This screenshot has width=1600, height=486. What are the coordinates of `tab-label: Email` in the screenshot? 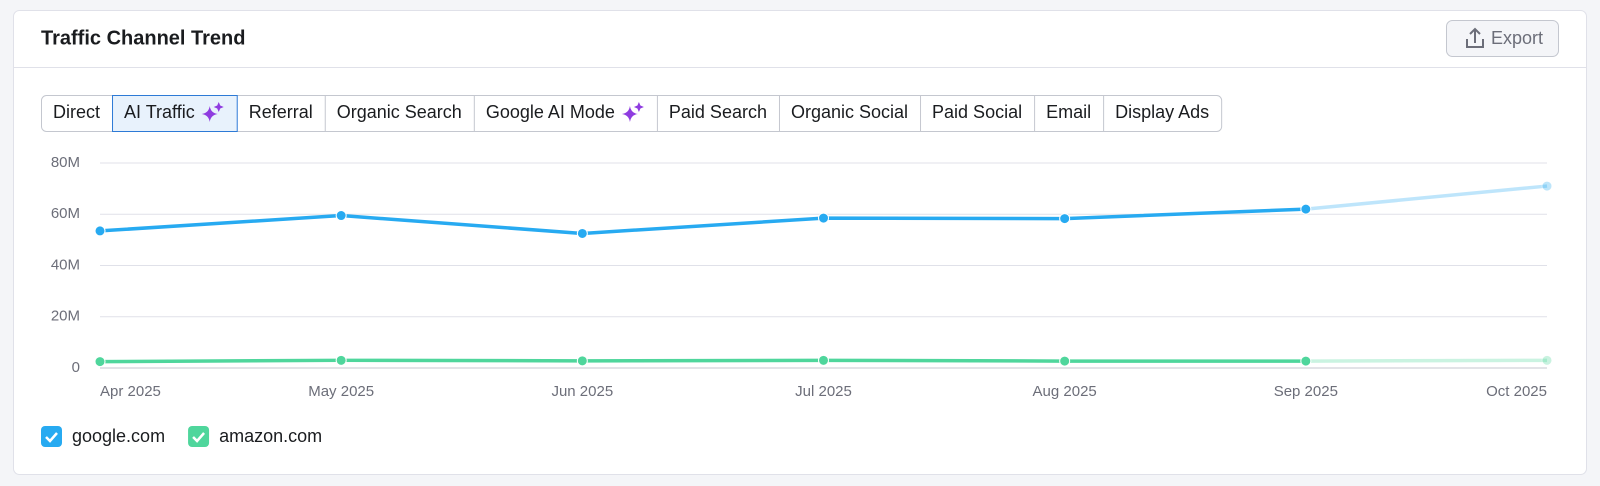 It's located at (1068, 112).